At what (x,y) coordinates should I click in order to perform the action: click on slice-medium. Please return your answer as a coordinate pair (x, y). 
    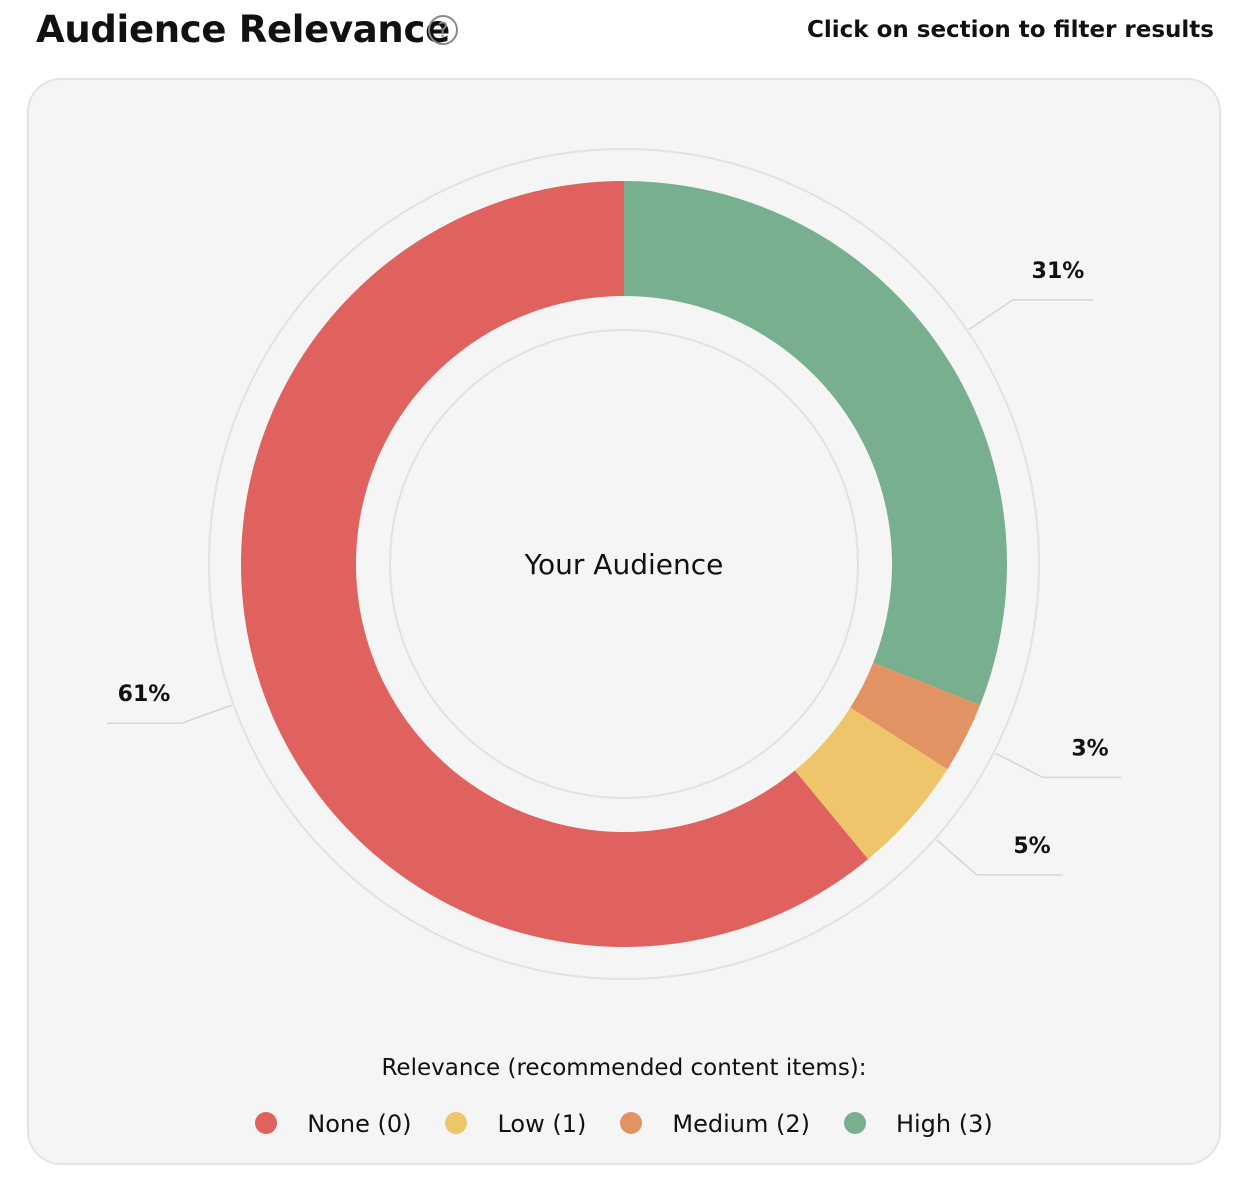
    Looking at the image, I should click on (915, 716).